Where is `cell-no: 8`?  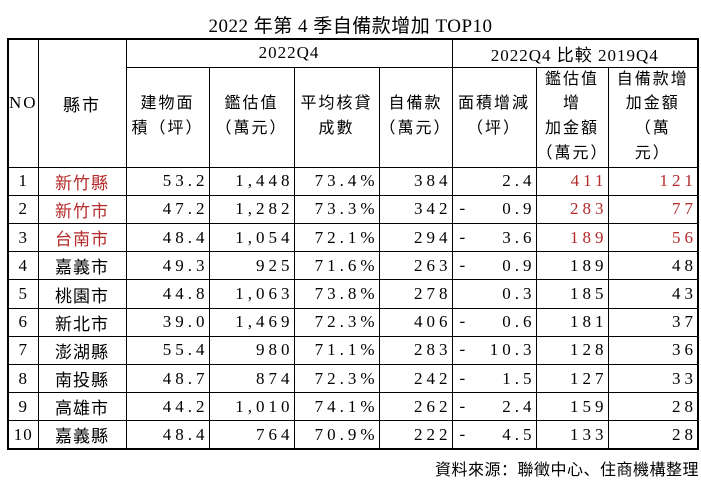
cell-no: 8 is located at coordinates (23, 378).